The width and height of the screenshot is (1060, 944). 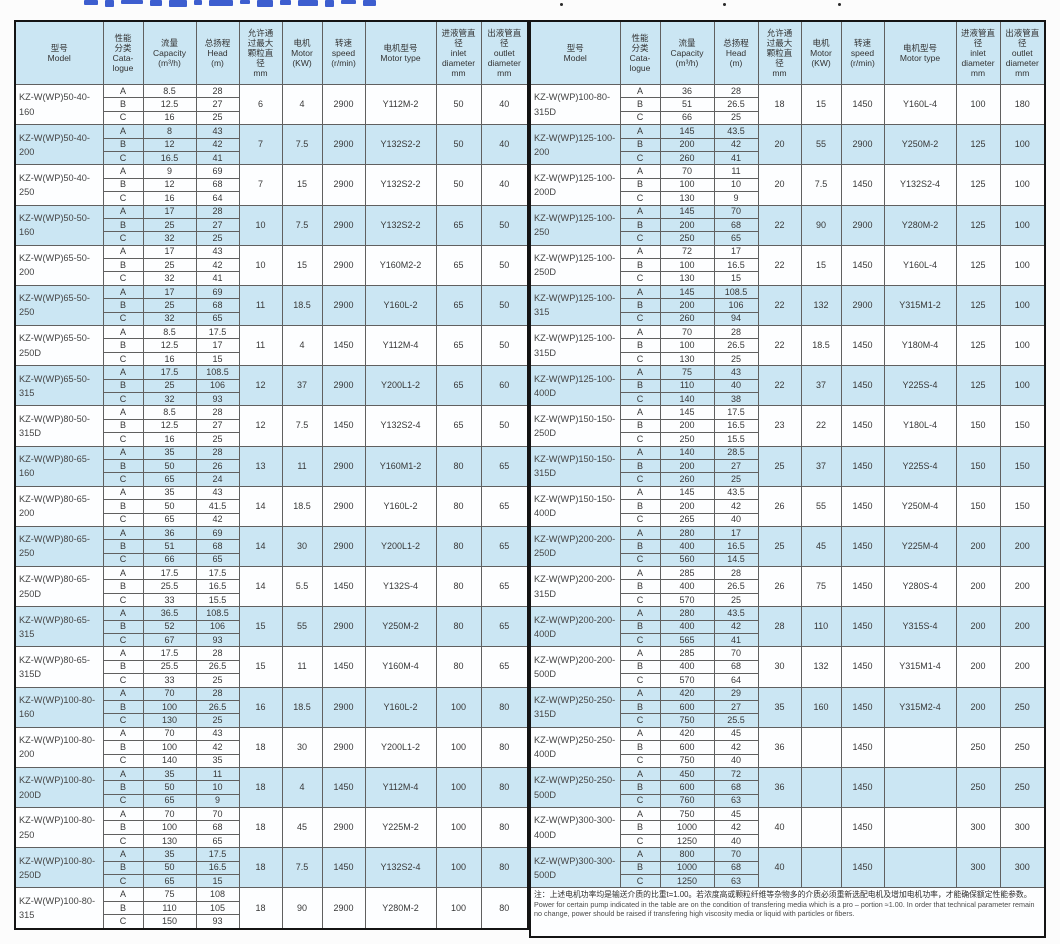 What do you see at coordinates (687, 868) in the screenshot?
I see `capacity-cell: 1000` at bounding box center [687, 868].